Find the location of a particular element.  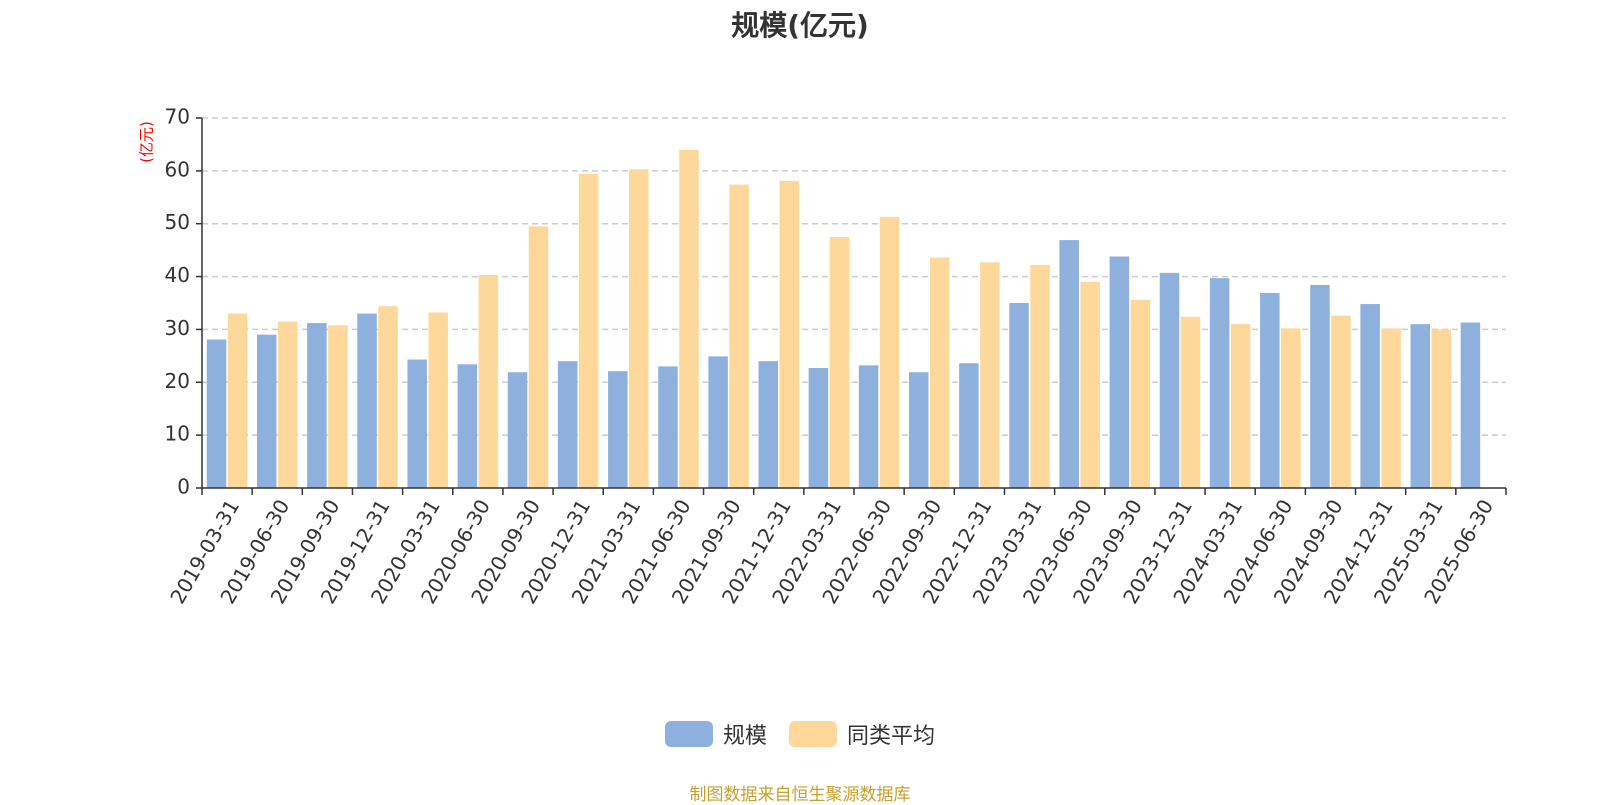

source-note: 制图数据来自恒生聚源数据库 is located at coordinates (800, 795).